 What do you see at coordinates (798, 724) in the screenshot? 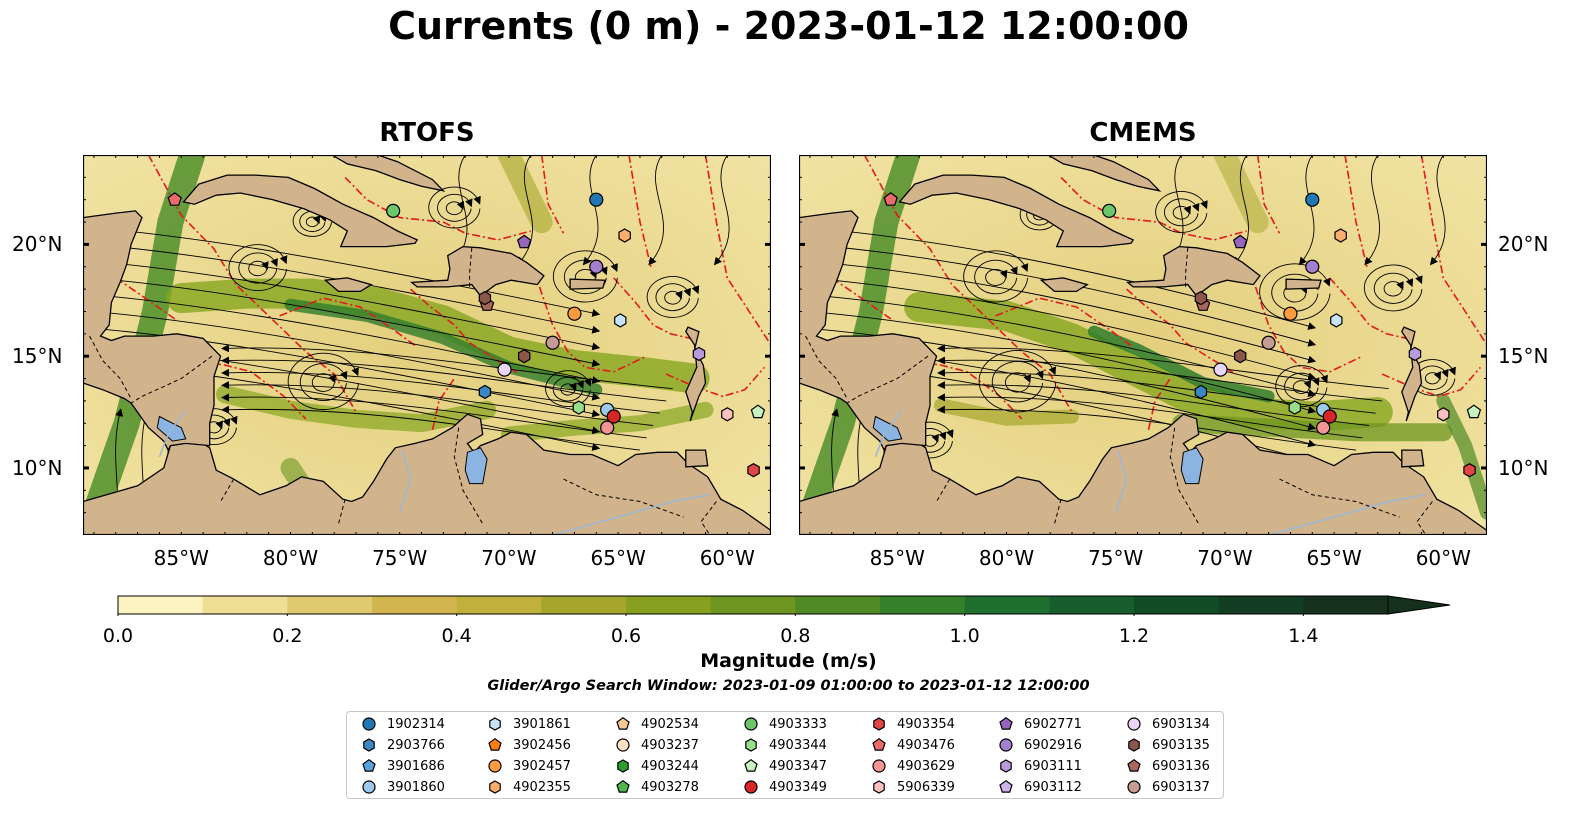
I see `legend-label: 4903333` at bounding box center [798, 724].